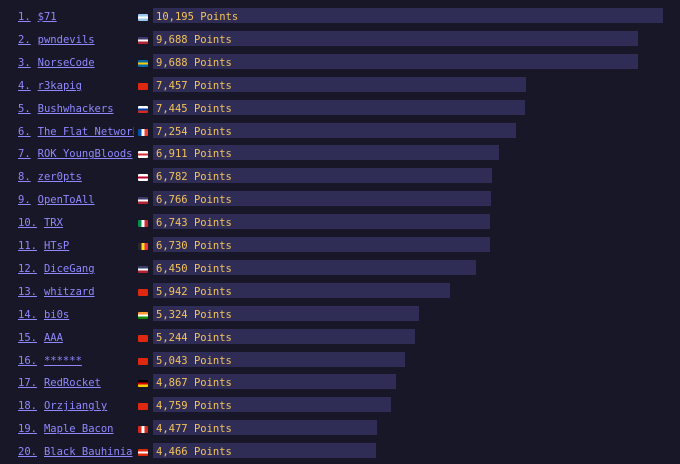 The image size is (680, 464). Describe the element at coordinates (66, 62) in the screenshot. I see `team-name: NorseCode` at that location.